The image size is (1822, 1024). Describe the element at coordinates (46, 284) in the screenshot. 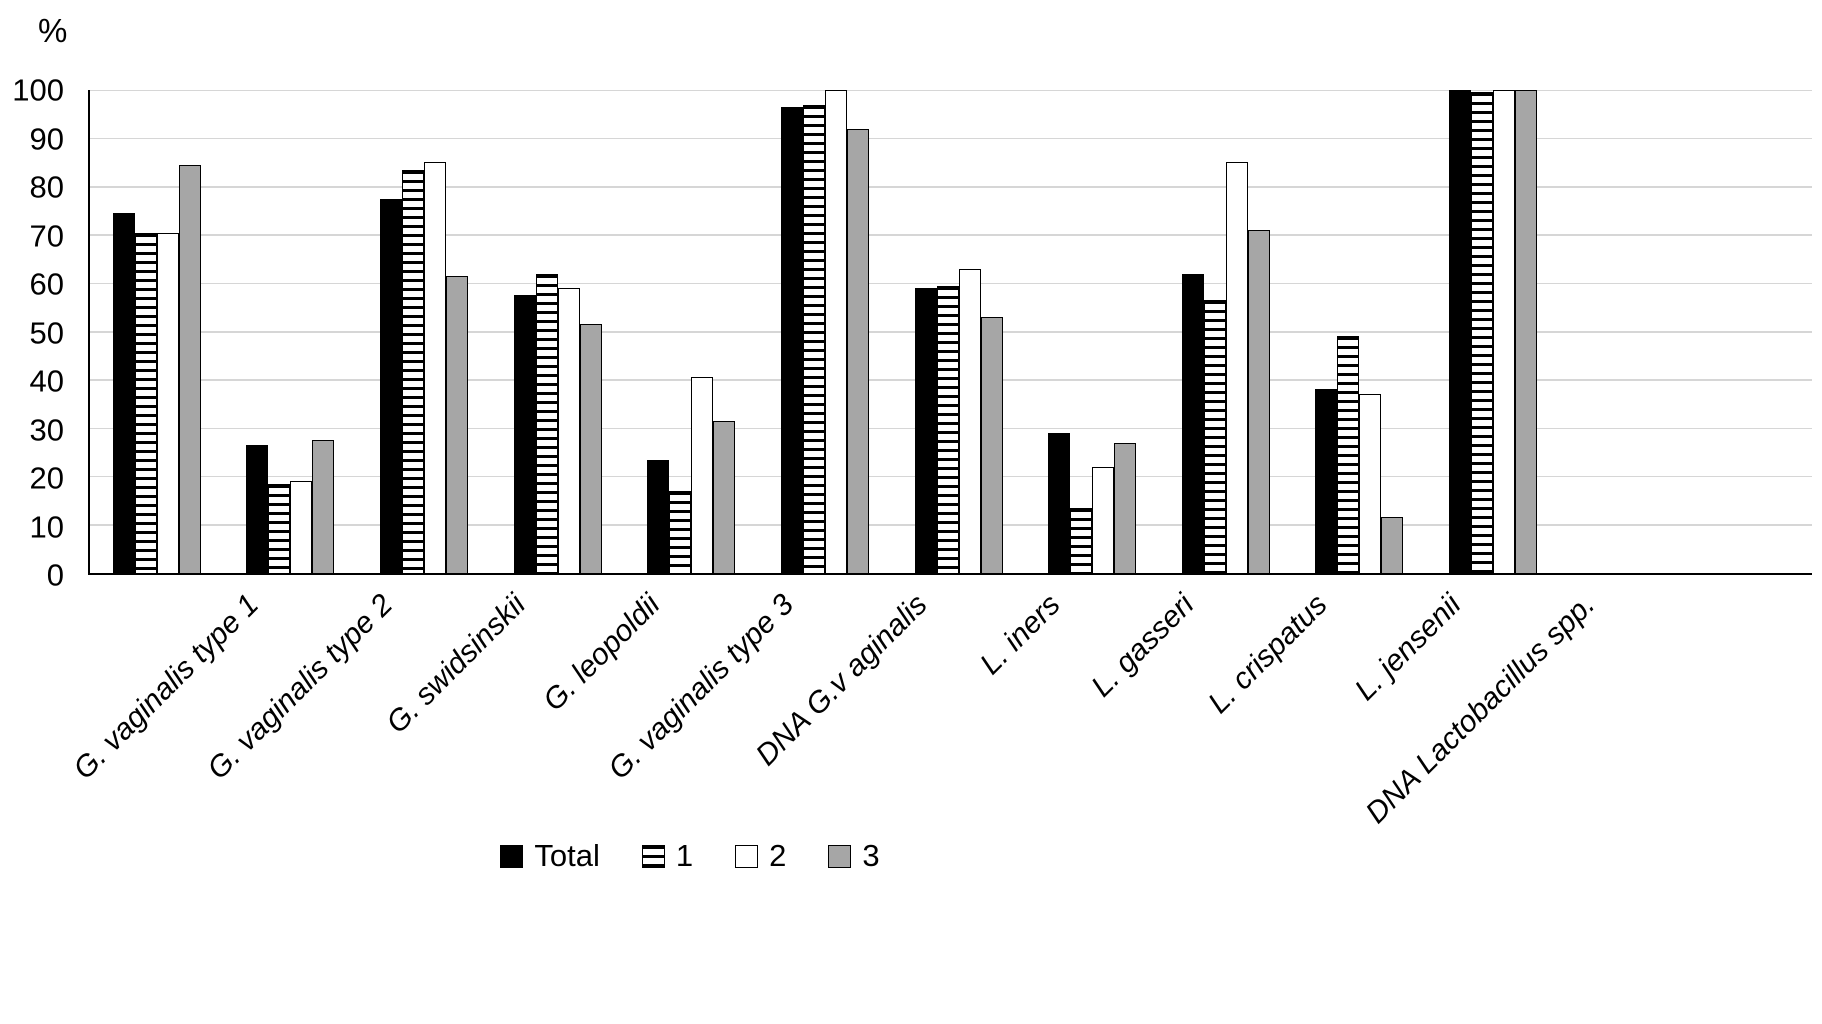

I see `y-tick-label: 60` at that location.